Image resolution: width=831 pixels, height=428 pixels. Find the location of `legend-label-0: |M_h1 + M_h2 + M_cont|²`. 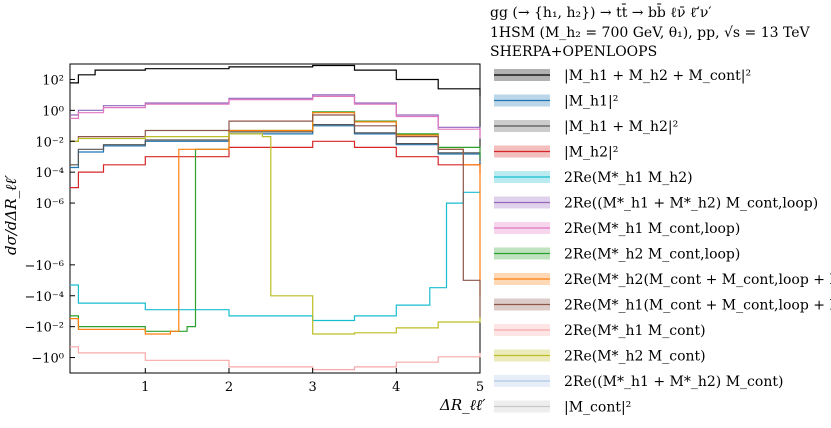

legend-label-0: |M_h1 + M_h2 + M_cont|² is located at coordinates (657, 76).